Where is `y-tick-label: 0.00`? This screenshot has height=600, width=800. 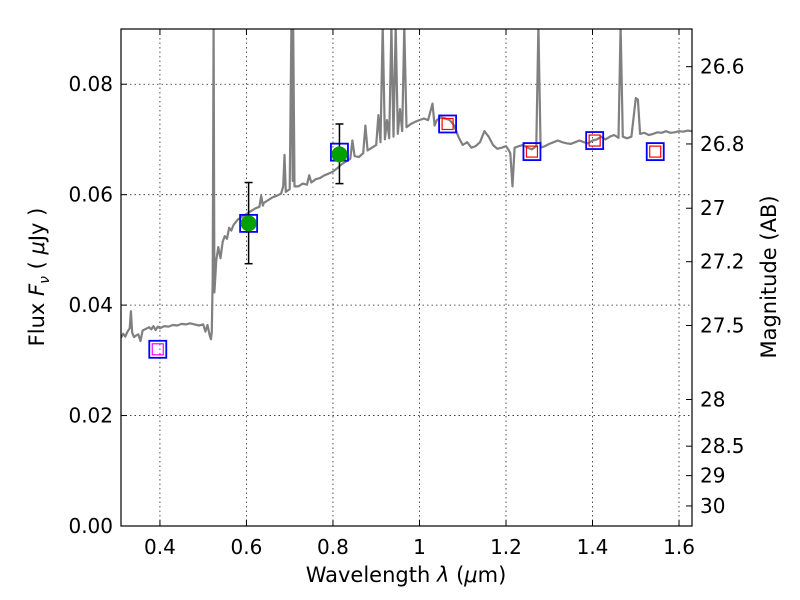
y-tick-label: 0.00 is located at coordinates (90, 526).